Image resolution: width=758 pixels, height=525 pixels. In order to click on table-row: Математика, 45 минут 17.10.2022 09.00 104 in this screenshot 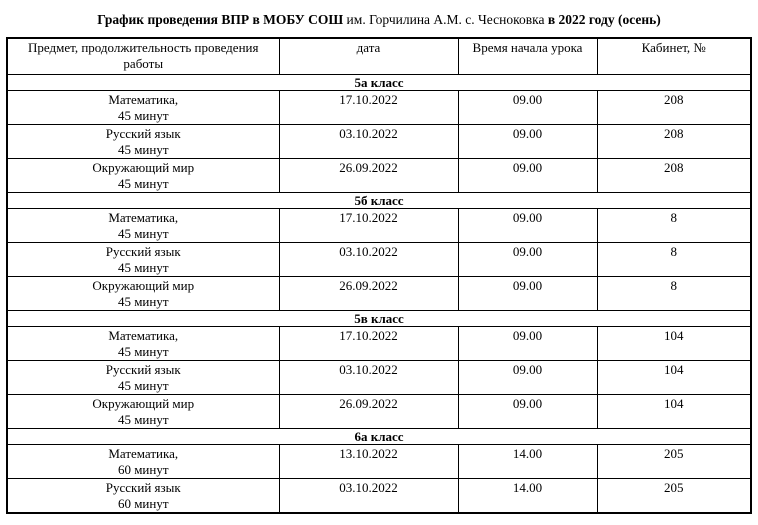, I will do `click(379, 343)`.